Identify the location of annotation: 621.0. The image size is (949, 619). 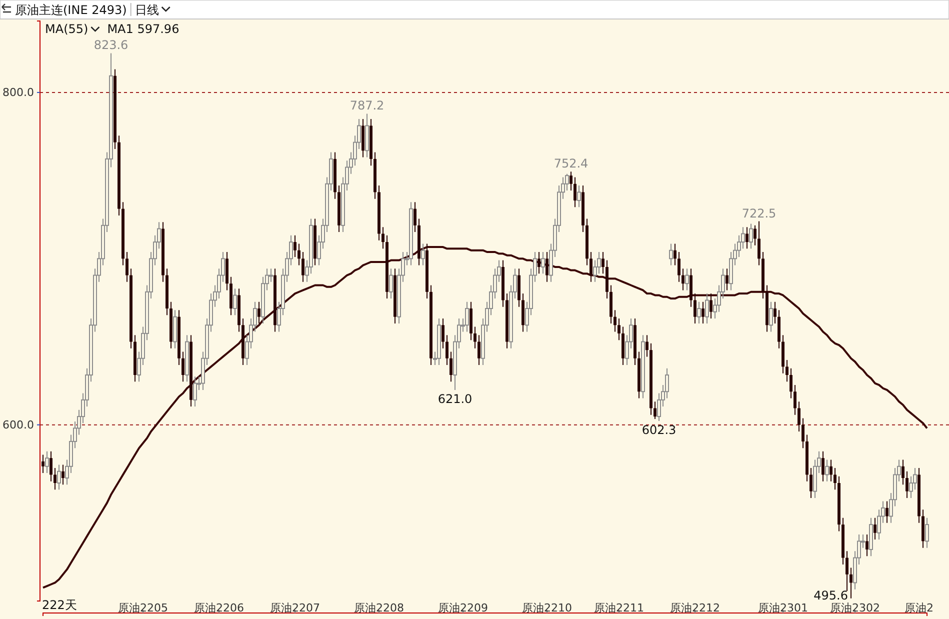
(455, 399).